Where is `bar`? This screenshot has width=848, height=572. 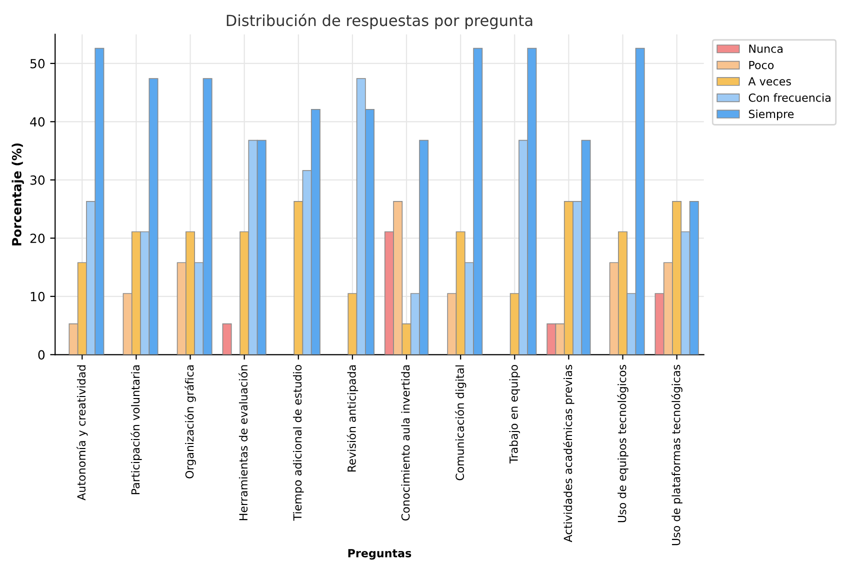 bar is located at coordinates (227, 339).